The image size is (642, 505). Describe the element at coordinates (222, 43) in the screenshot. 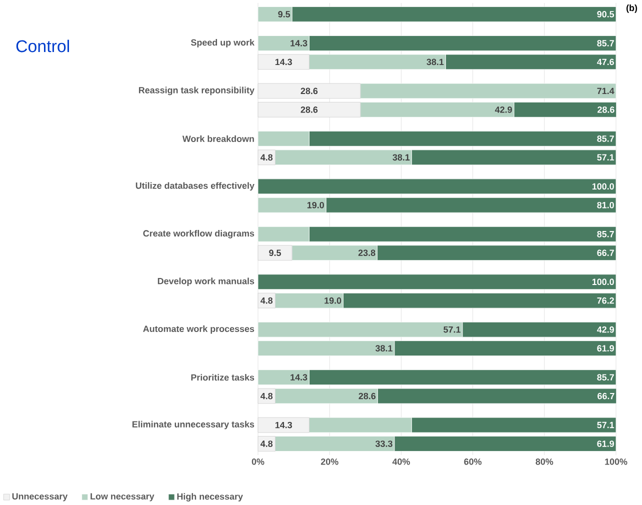

I see `y-tick-label: Speed up work` at that location.